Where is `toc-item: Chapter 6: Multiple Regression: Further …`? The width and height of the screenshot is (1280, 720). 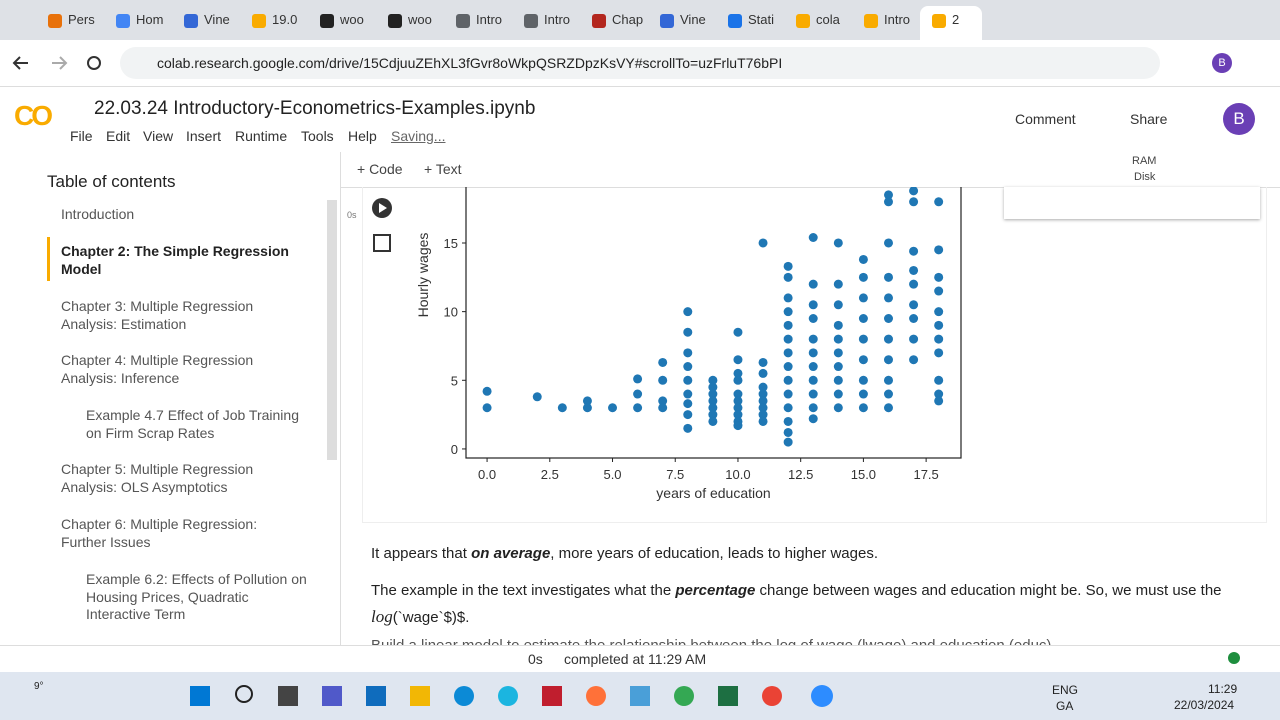 toc-item: Chapter 6: Multiple Regression: Further … is located at coordinates (159, 533).